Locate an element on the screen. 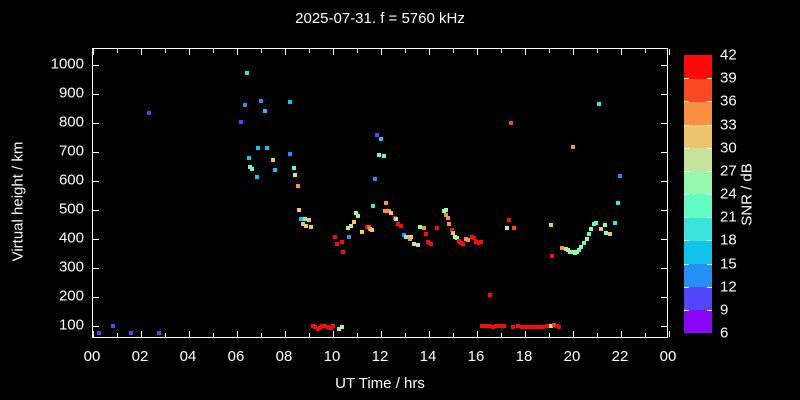 This screenshot has width=800, height=400. colorbar-tick-label: 24 is located at coordinates (728, 194).